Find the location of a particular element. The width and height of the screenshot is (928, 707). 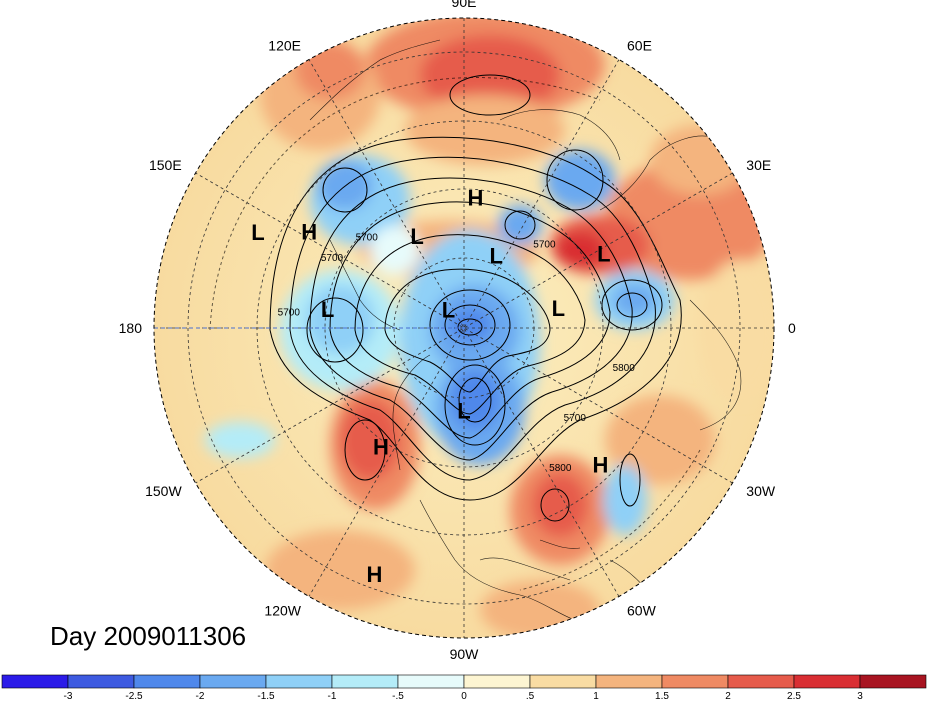

low-center-6: L is located at coordinates (327, 309).